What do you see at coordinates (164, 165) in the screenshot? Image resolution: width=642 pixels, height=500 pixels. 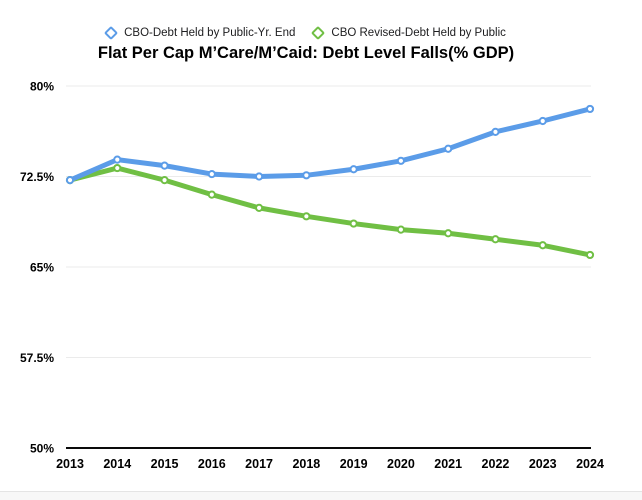 I see `point-cbo-baseline-2015` at bounding box center [164, 165].